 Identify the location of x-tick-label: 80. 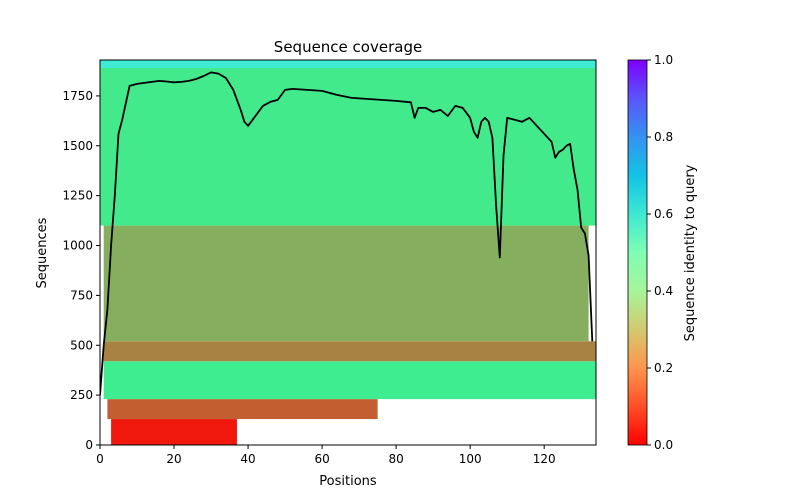
(395, 459).